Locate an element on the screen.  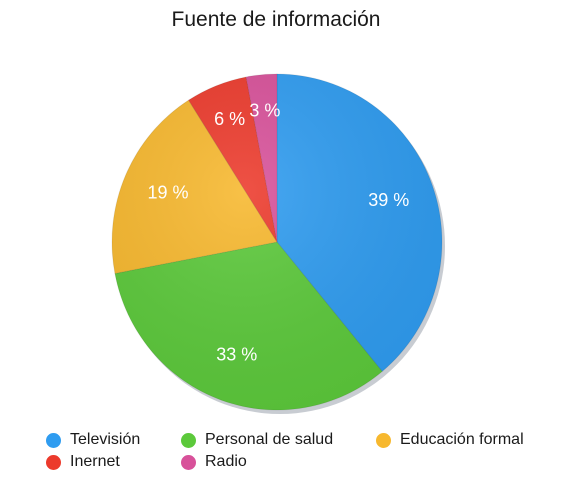
legend-label-educacion-formal: Educación formal is located at coordinates (462, 439).